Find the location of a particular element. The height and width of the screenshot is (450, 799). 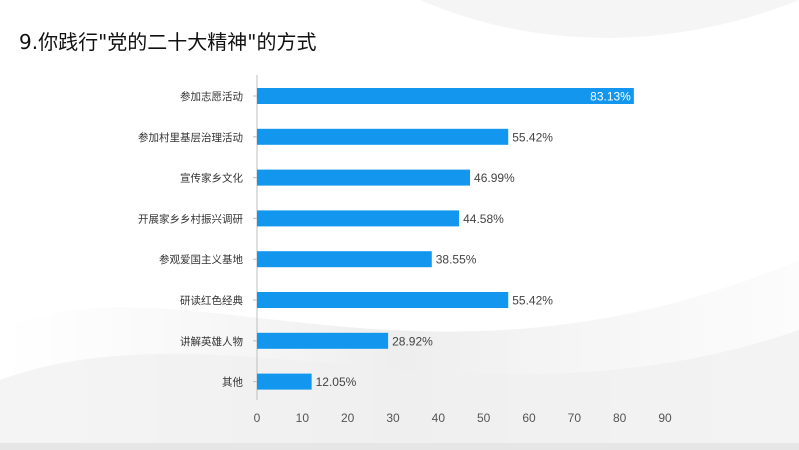

x-tick-label: 80 is located at coordinates (620, 418).